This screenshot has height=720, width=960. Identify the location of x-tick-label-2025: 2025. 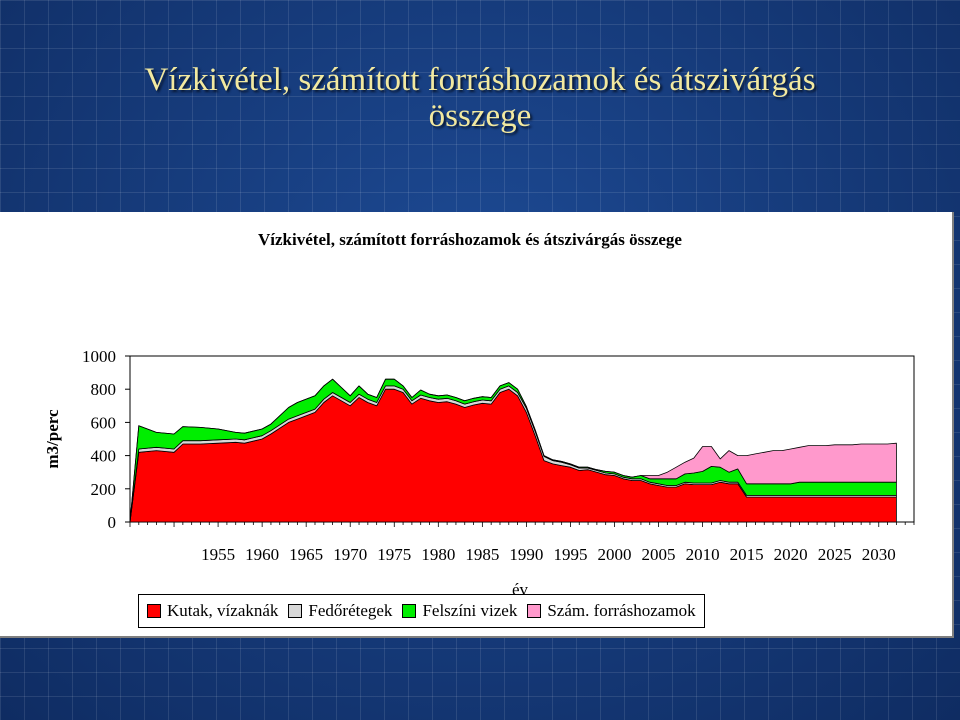
(835, 554).